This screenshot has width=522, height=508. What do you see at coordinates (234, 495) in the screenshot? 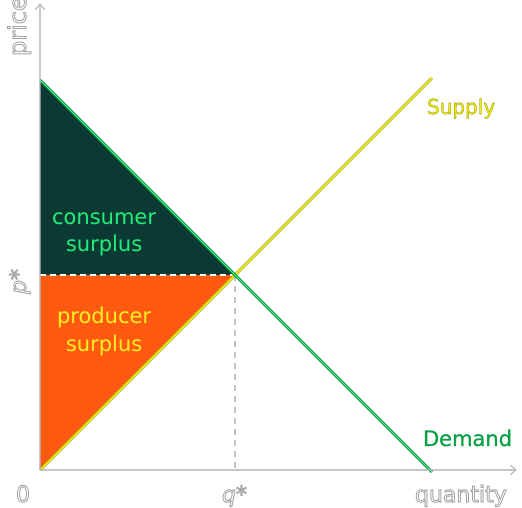
I see `quantity-star-label: q*` at bounding box center [234, 495].